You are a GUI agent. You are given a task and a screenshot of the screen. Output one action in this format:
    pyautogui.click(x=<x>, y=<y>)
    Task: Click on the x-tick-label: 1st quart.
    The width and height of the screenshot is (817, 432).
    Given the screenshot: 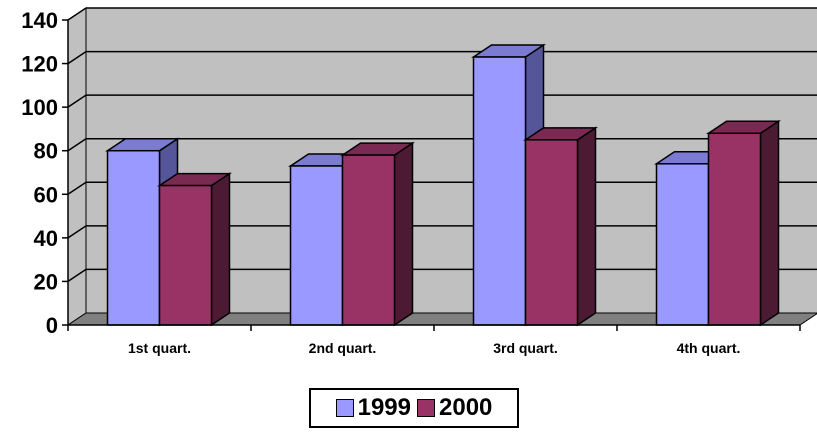 What is the action you would take?
    pyautogui.click(x=159, y=348)
    